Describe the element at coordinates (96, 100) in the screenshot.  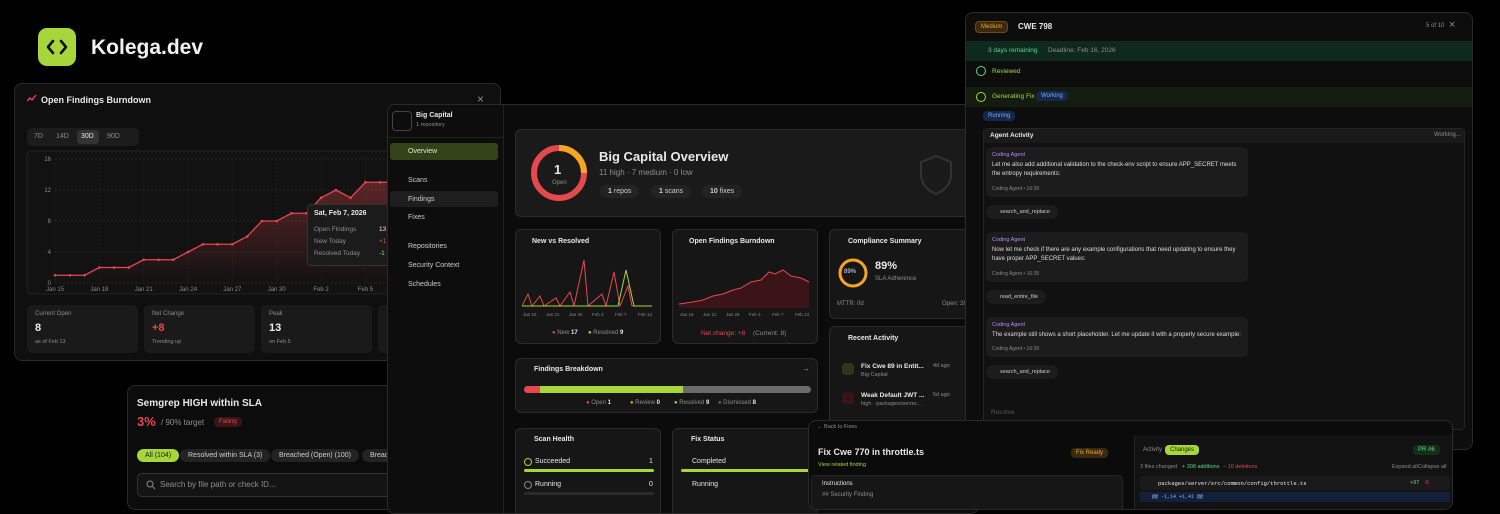
I see `panel-title: Open Findings Burndown` at that location.